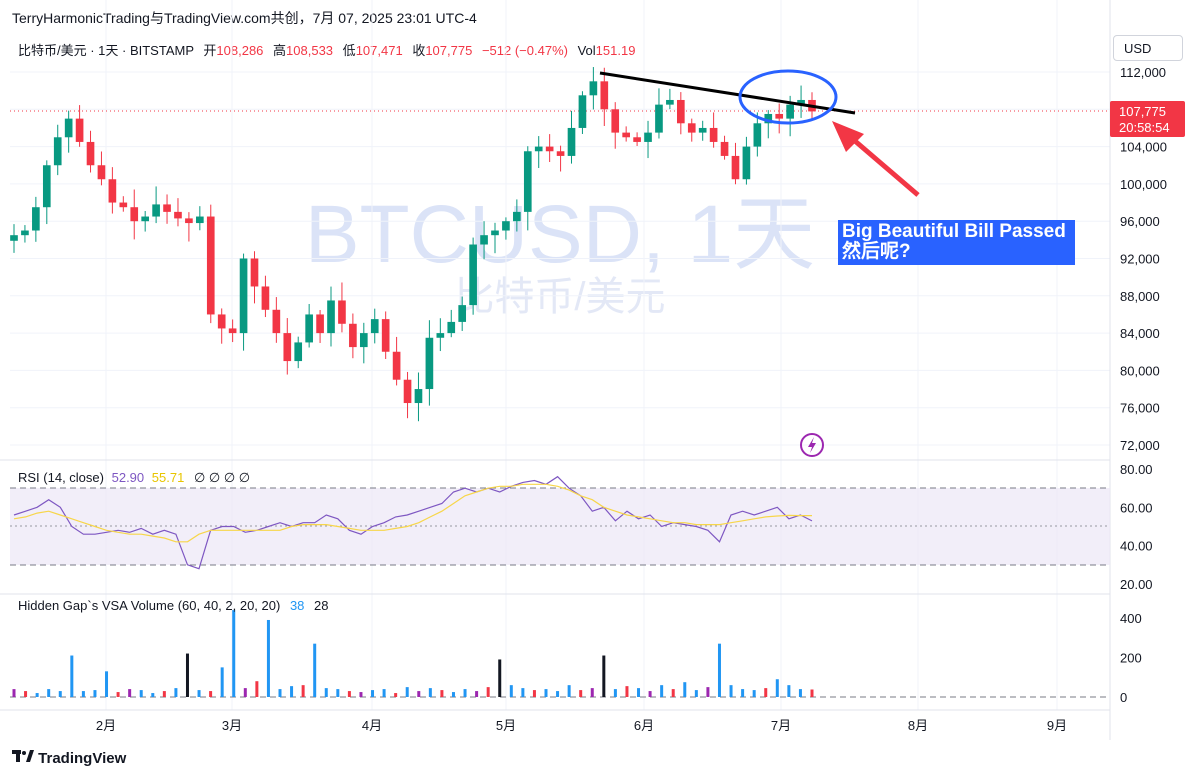 This screenshot has width=1200, height=779. What do you see at coordinates (1140, 296) in the screenshot?
I see `price-tick-label: 88,000` at bounding box center [1140, 296].